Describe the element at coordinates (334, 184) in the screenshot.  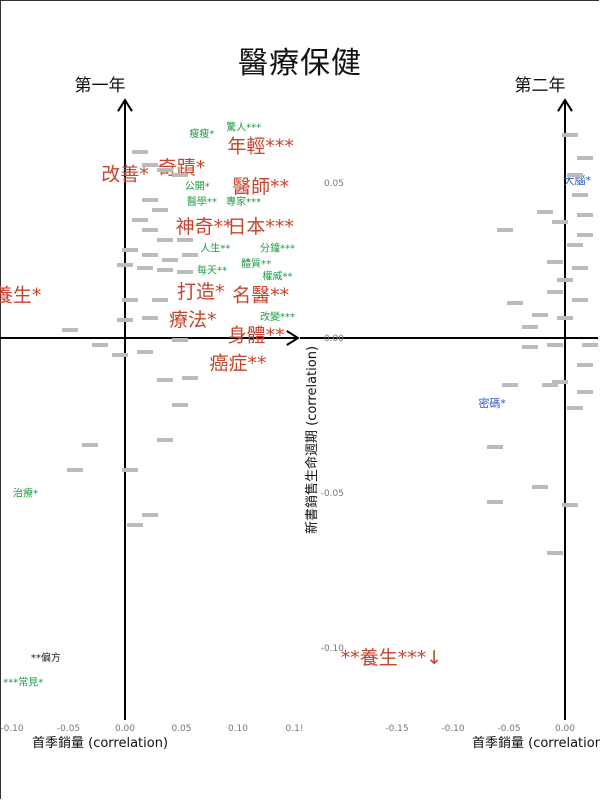
I see `panel2-y-tick-label: 0.05` at that location.